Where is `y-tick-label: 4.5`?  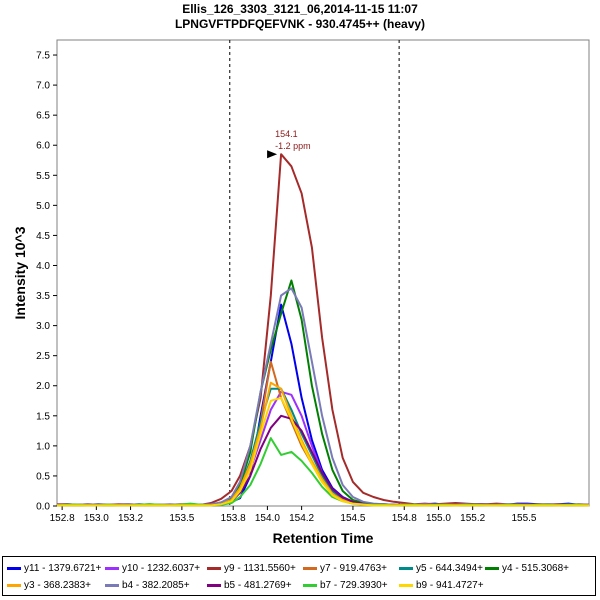 y-tick-label: 4.5 is located at coordinates (43, 236).